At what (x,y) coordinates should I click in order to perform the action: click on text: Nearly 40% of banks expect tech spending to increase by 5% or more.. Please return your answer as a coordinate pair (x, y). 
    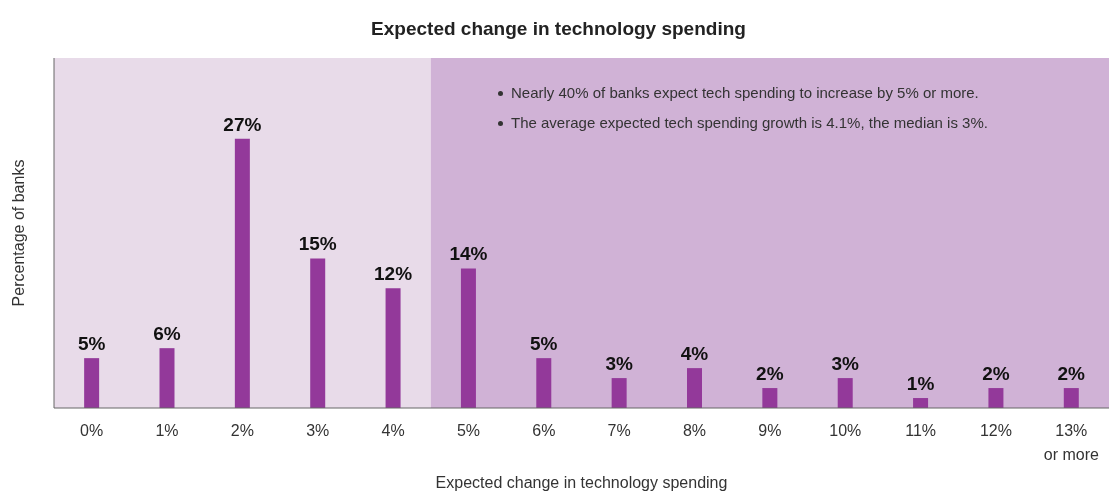
    Looking at the image, I should click on (745, 93).